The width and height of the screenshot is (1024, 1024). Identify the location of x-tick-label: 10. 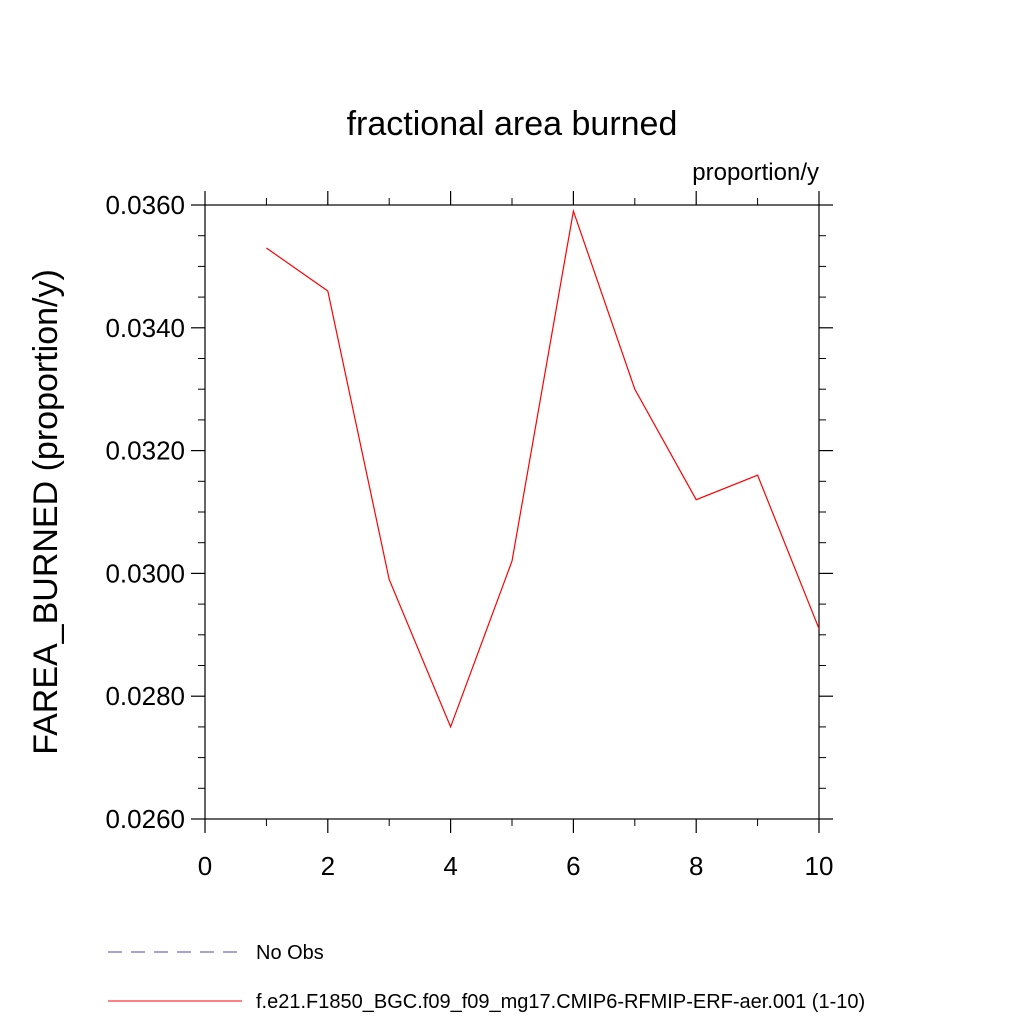
(819, 866).